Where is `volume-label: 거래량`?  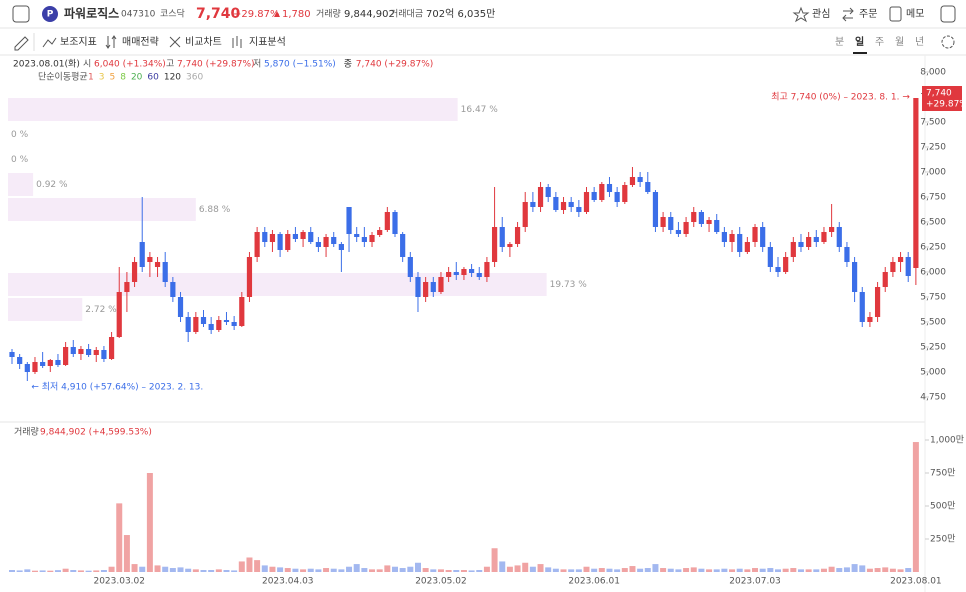
volume-label: 거래량 is located at coordinates (328, 14).